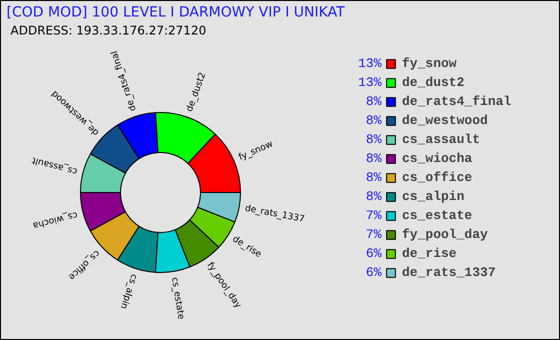 The height and width of the screenshot is (340, 560). What do you see at coordinates (457, 101) in the screenshot?
I see `legend-label: de_rats4_final` at bounding box center [457, 101].